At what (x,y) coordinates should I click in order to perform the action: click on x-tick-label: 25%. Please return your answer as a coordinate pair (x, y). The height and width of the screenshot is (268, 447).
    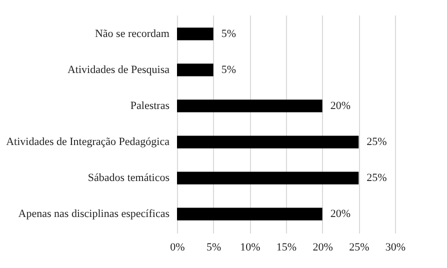
    Looking at the image, I should click on (359, 248).